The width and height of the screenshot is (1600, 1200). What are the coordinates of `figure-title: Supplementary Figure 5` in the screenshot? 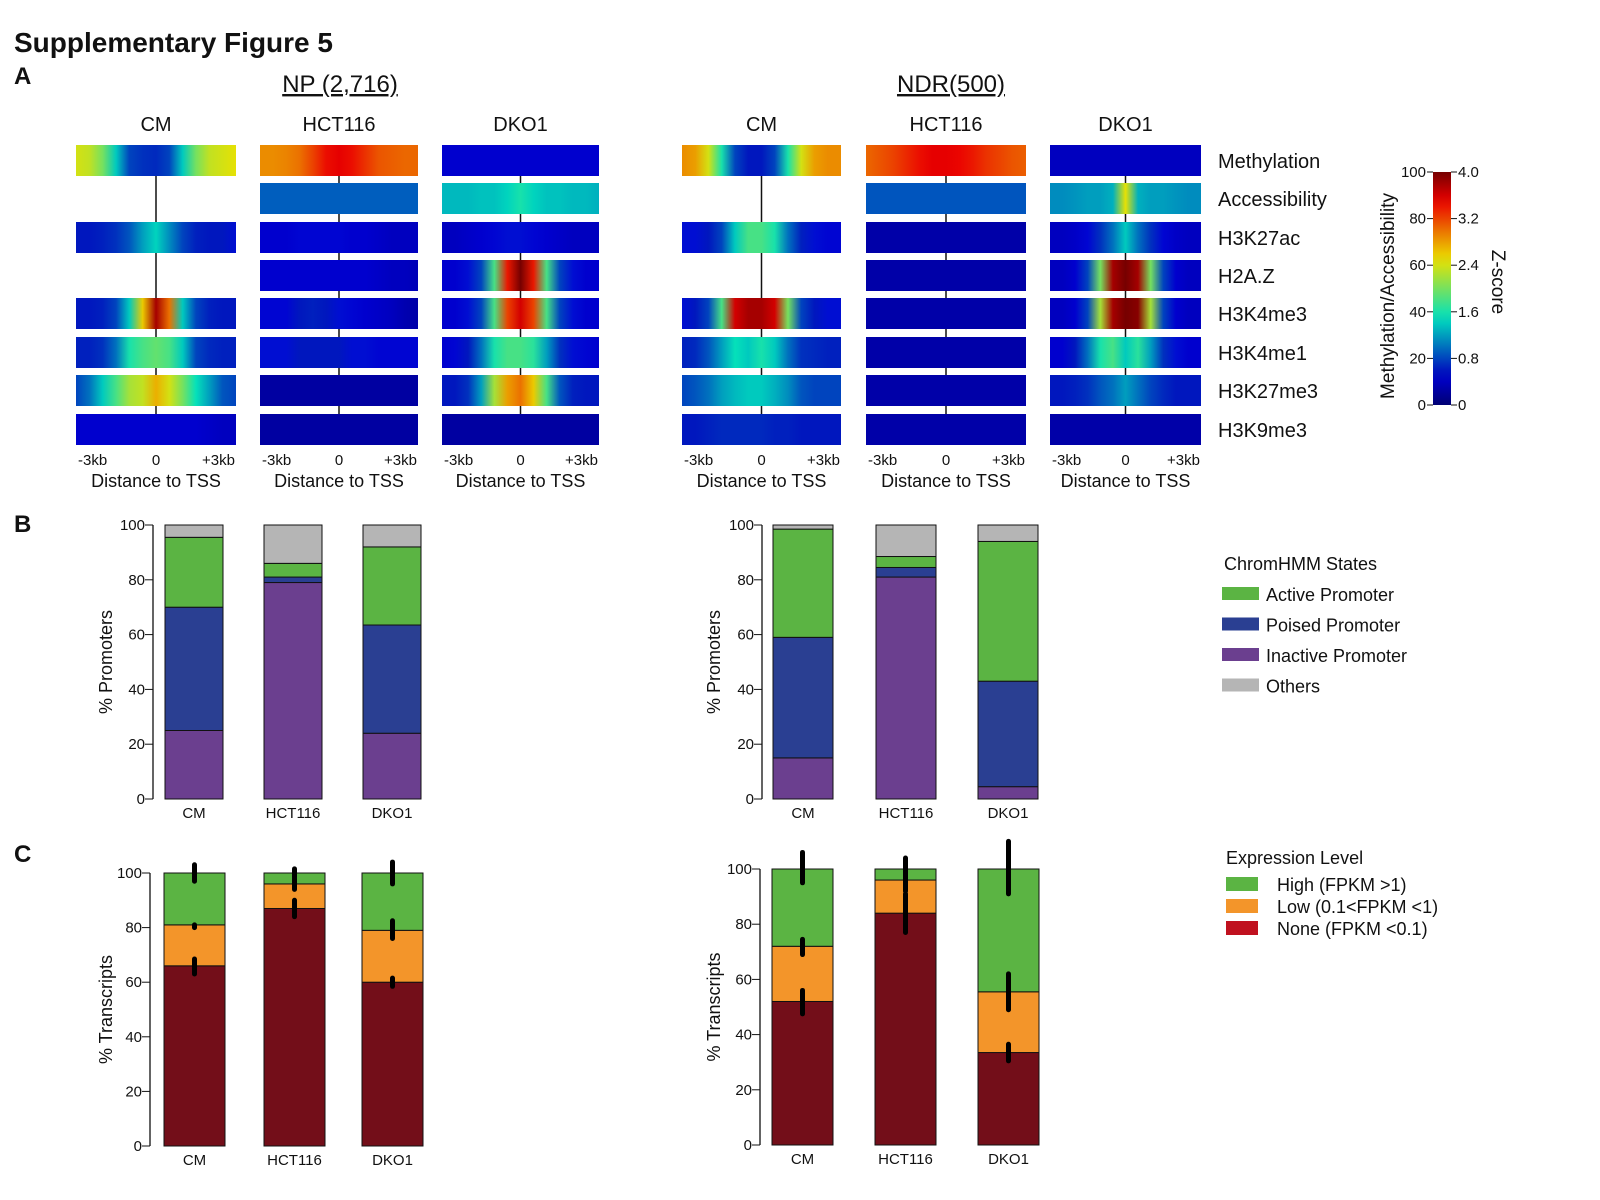 It's located at (173, 42).